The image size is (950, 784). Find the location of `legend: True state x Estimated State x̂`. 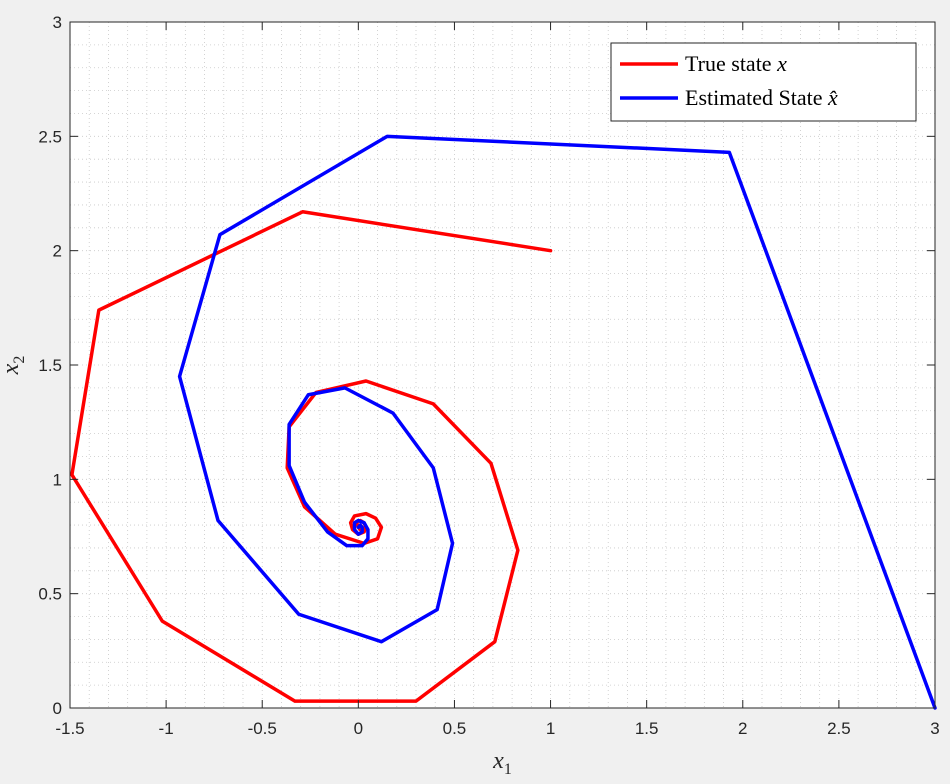

legend: True state x Estimated State x̂ is located at coordinates (763, 82).